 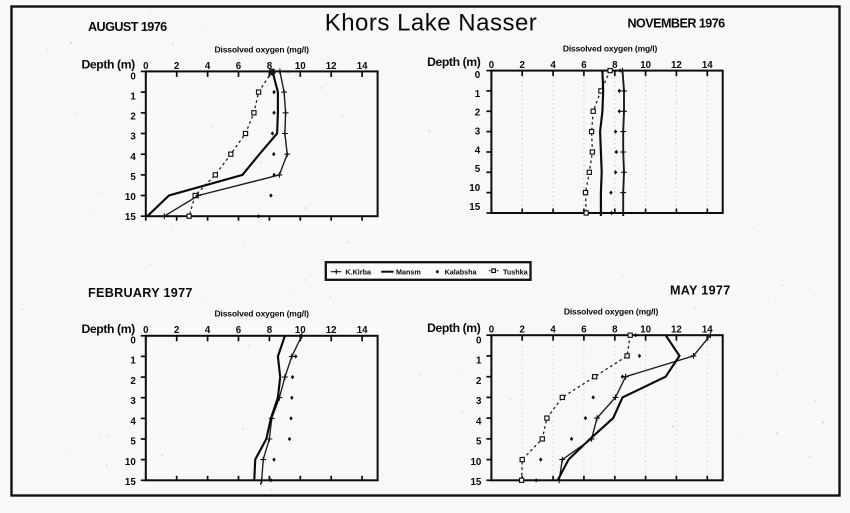 I want to click on svg-text: Tushka, so click(x=516, y=272).